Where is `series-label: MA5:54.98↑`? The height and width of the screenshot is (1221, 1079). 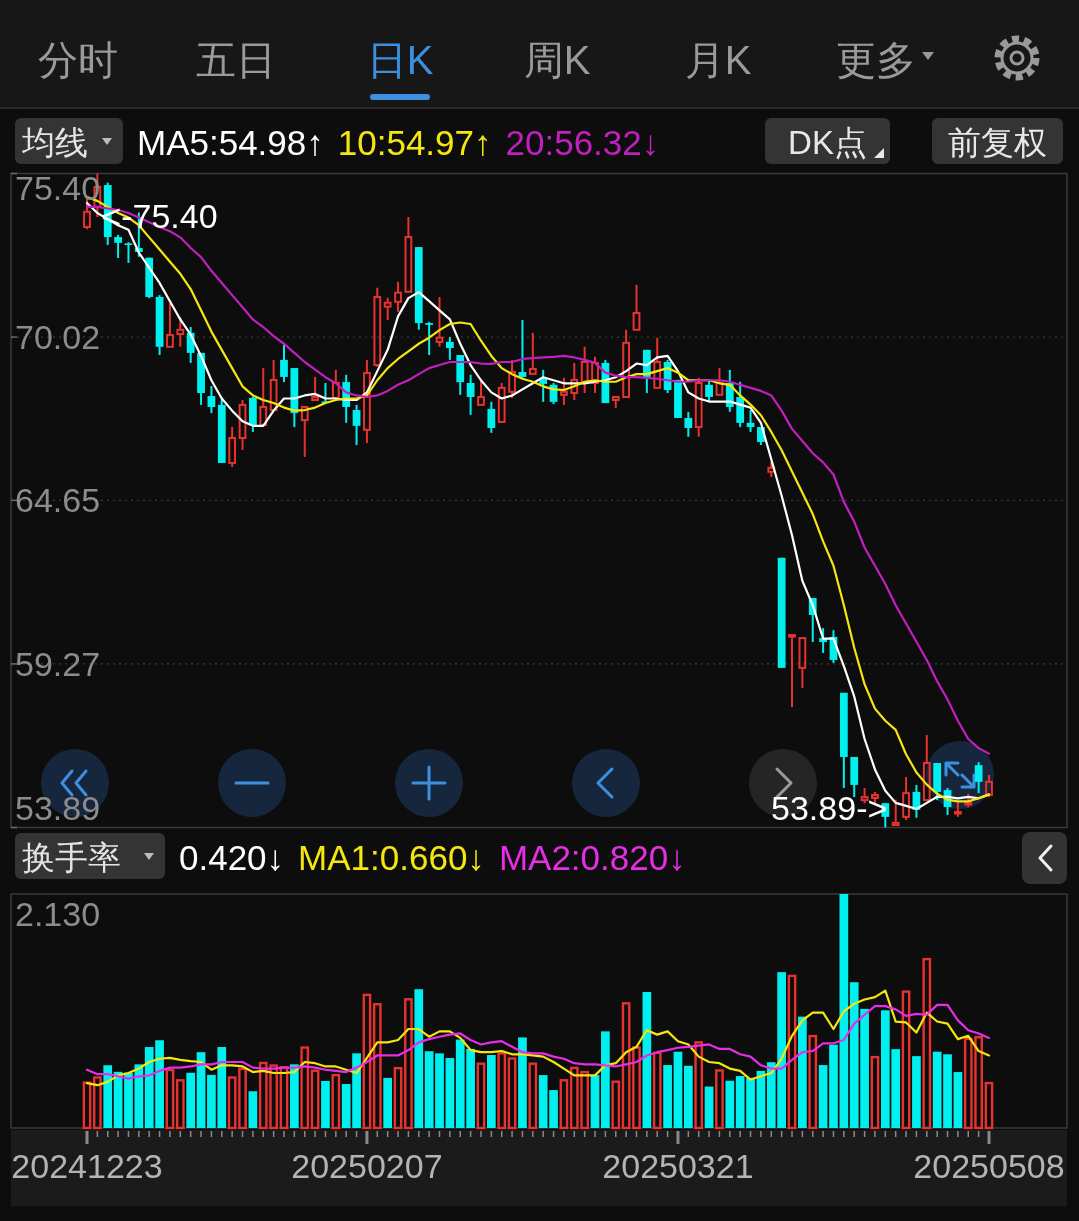 series-label: MA5:54.98↑ is located at coordinates (230, 142).